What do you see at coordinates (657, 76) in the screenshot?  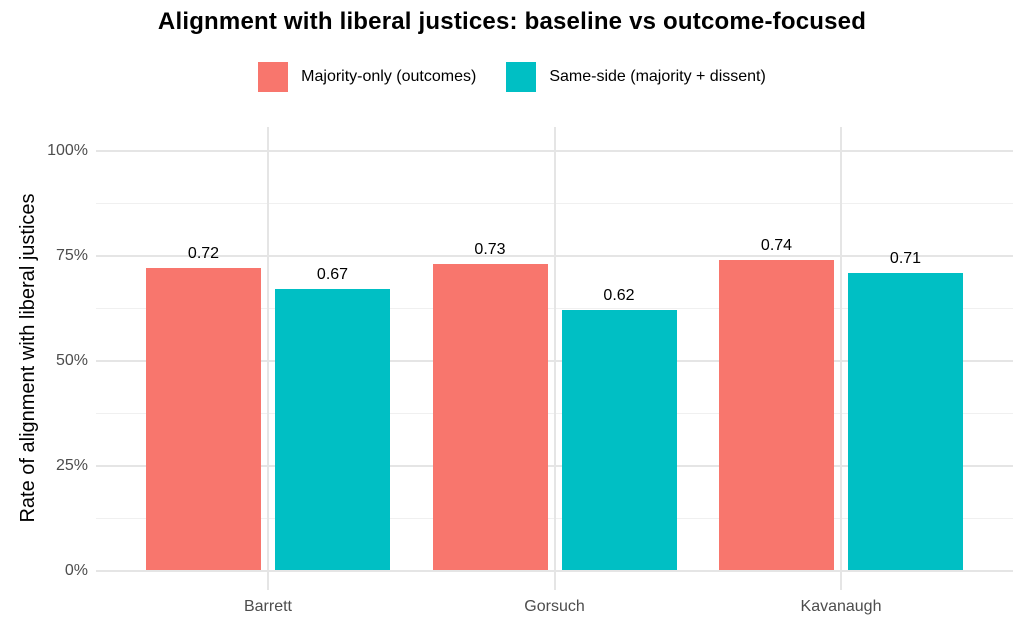 I see `legend-label: Same-side (majority + dissent)` at bounding box center [657, 76].